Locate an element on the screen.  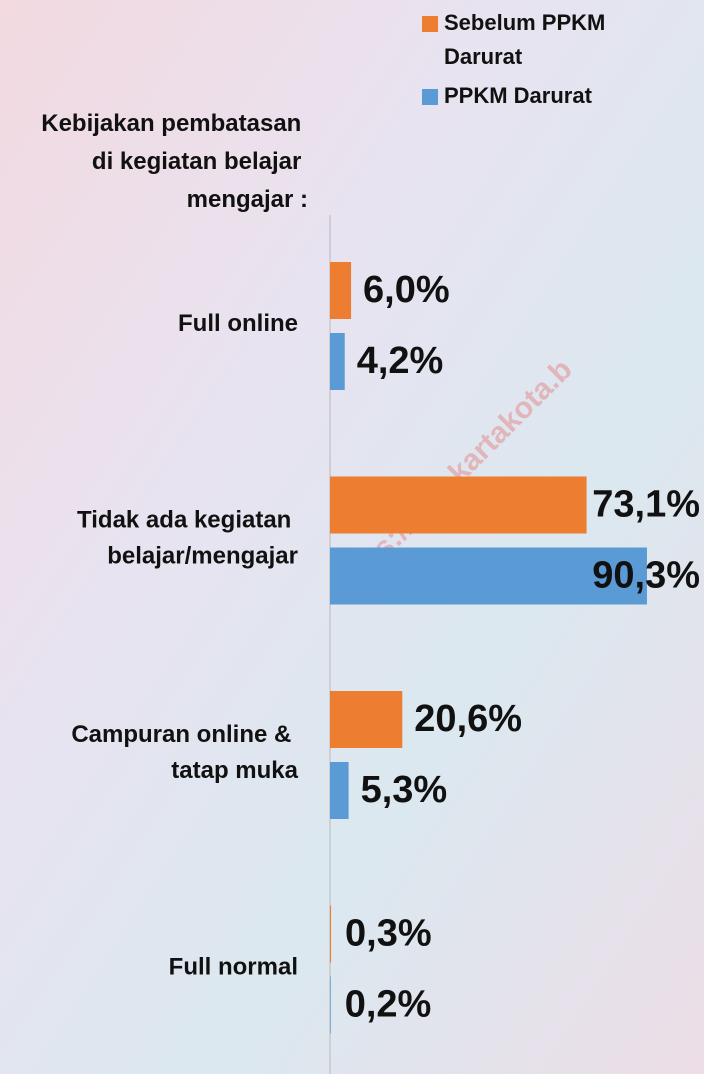
legend-label: Sebelum PPKM Darurat is located at coordinates (527, 39).